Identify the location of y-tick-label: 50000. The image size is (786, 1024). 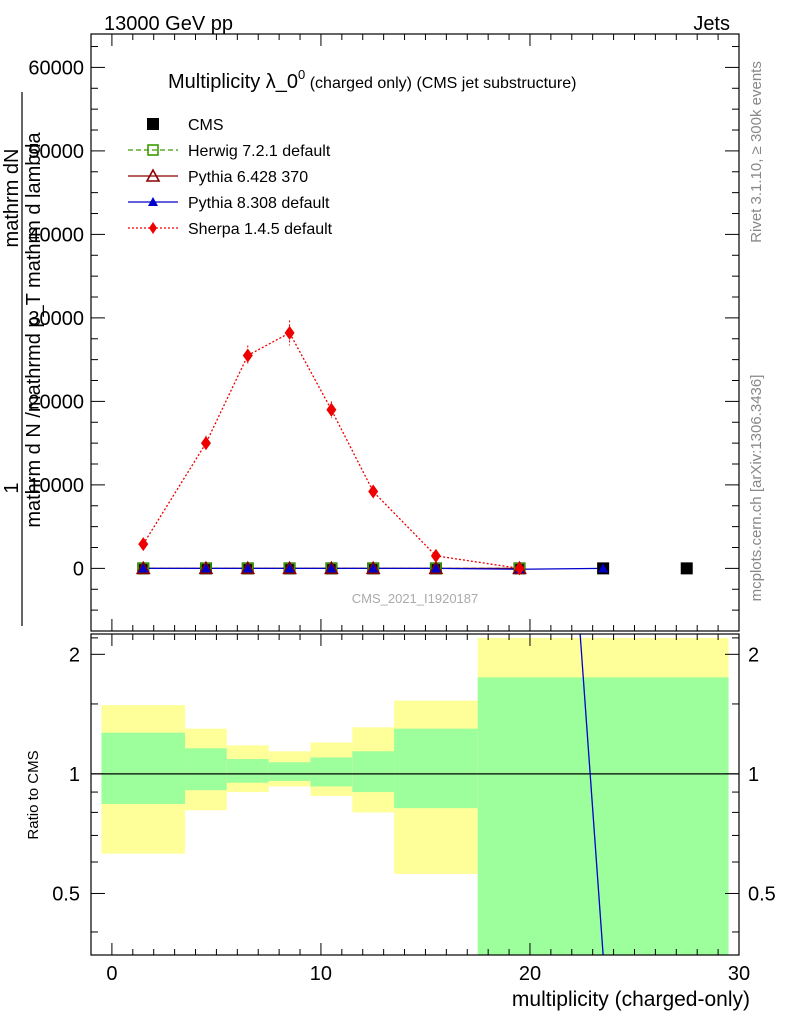
(56, 152).